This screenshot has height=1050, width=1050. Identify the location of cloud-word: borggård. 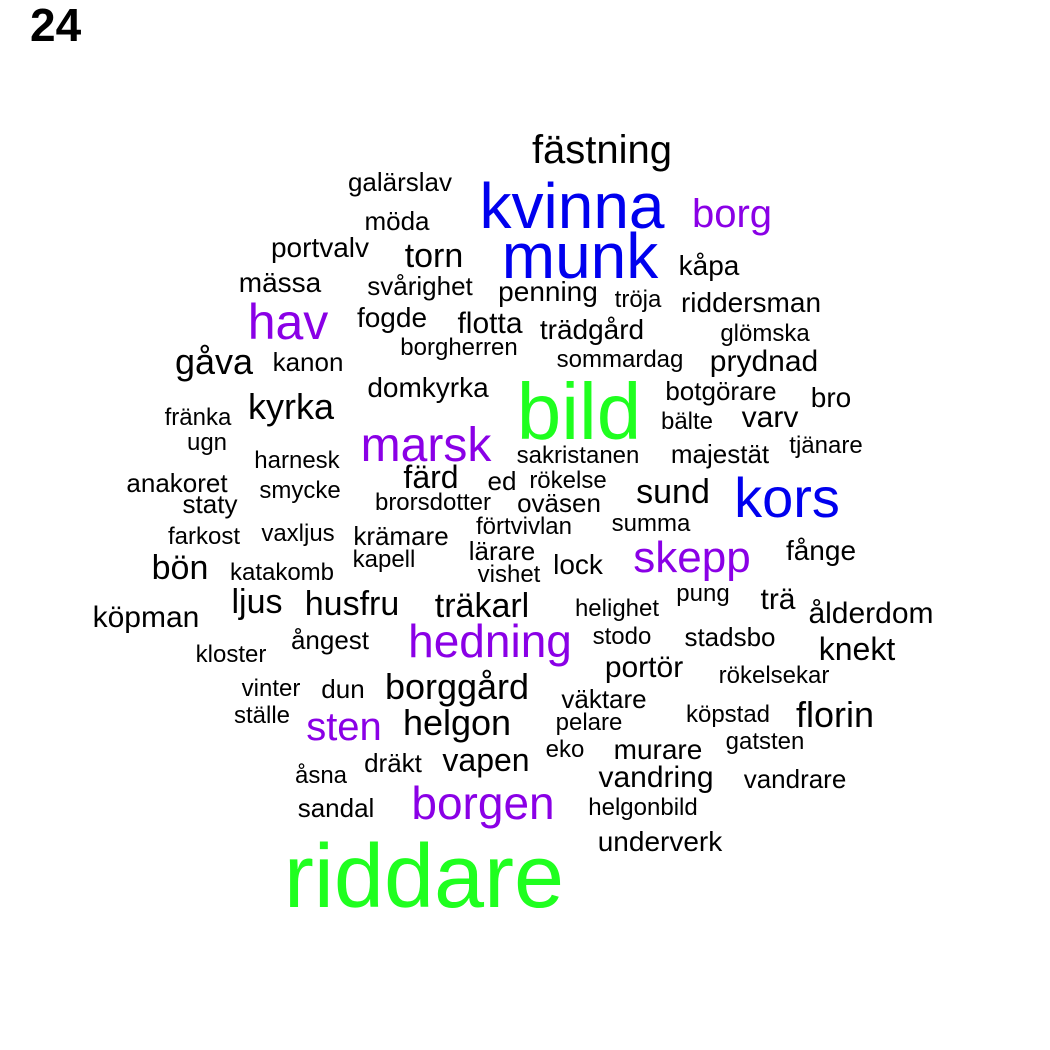
(457, 686).